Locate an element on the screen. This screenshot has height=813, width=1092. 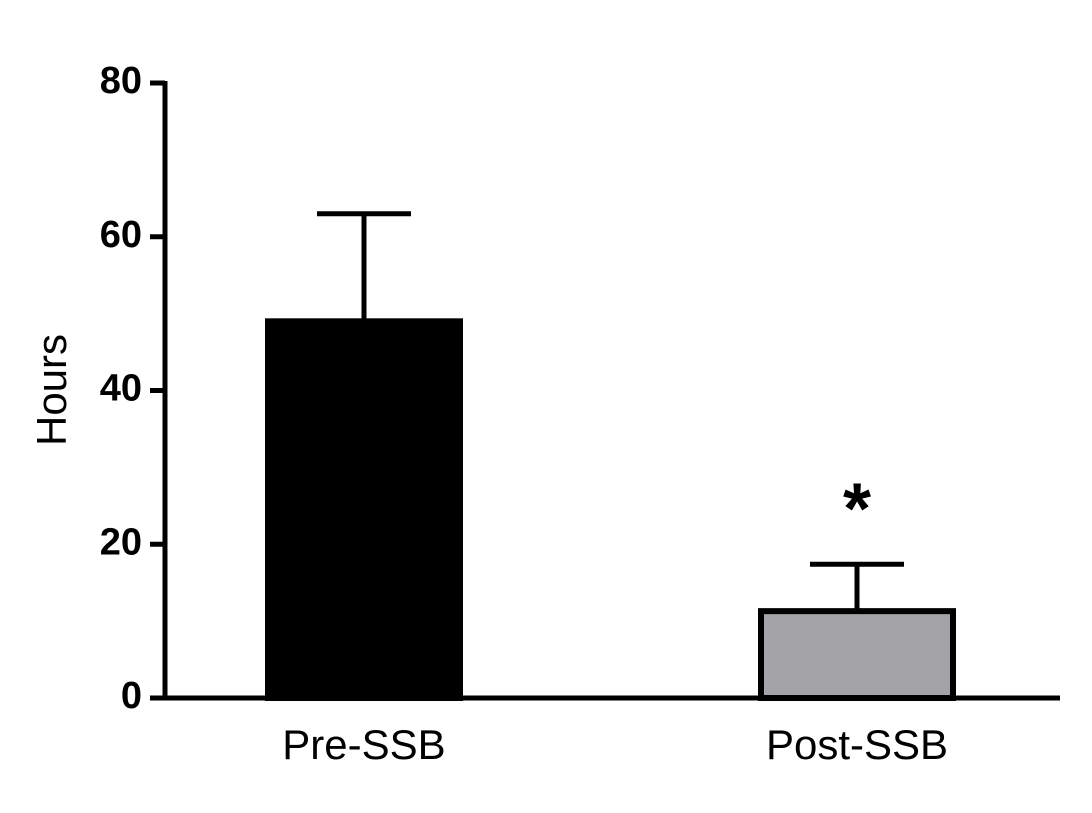
y-tick-label: 60 is located at coordinates (121, 235).